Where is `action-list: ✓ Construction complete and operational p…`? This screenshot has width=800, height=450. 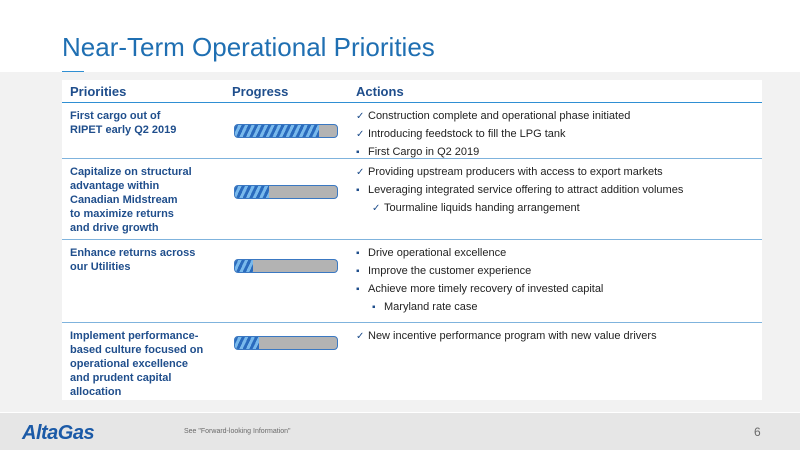 action-list: ✓ Construction complete and operational p… is located at coordinates (556, 134).